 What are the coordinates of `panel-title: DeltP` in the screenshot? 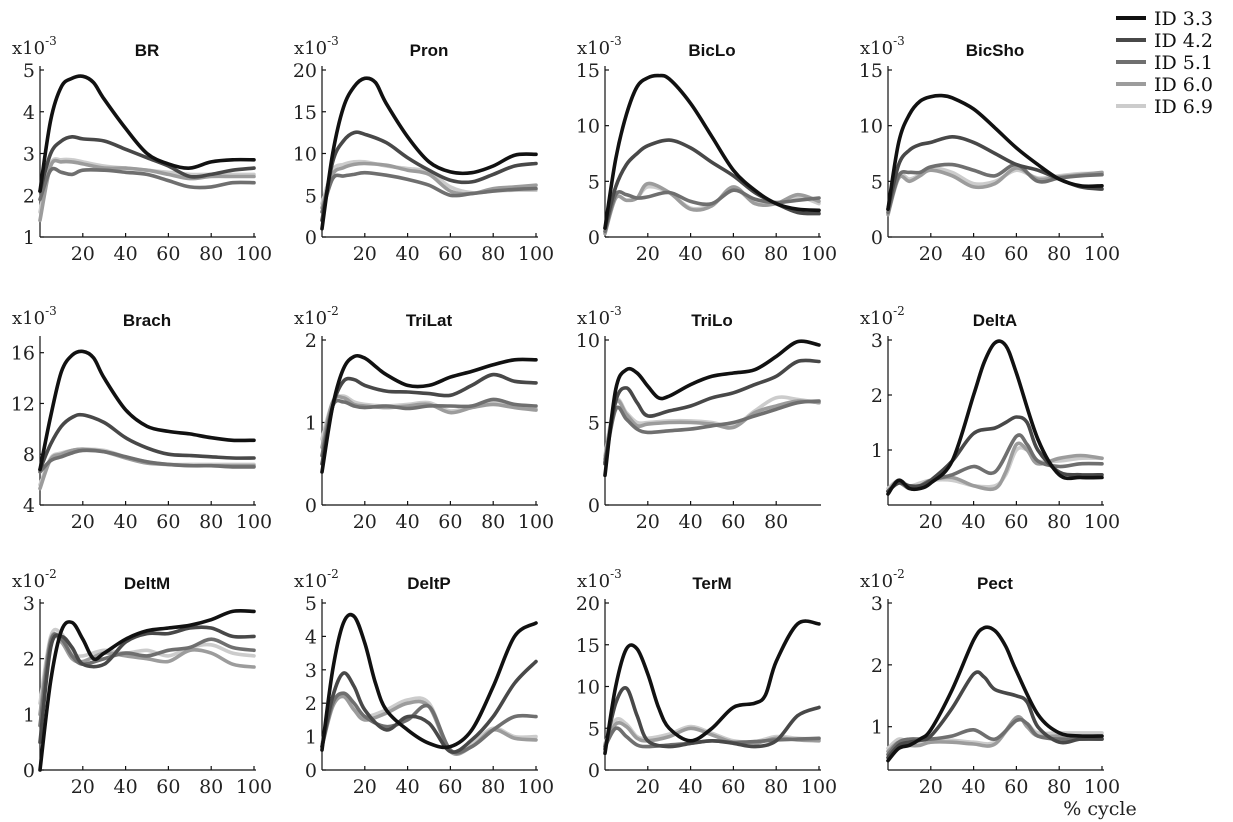 It's located at (428, 583).